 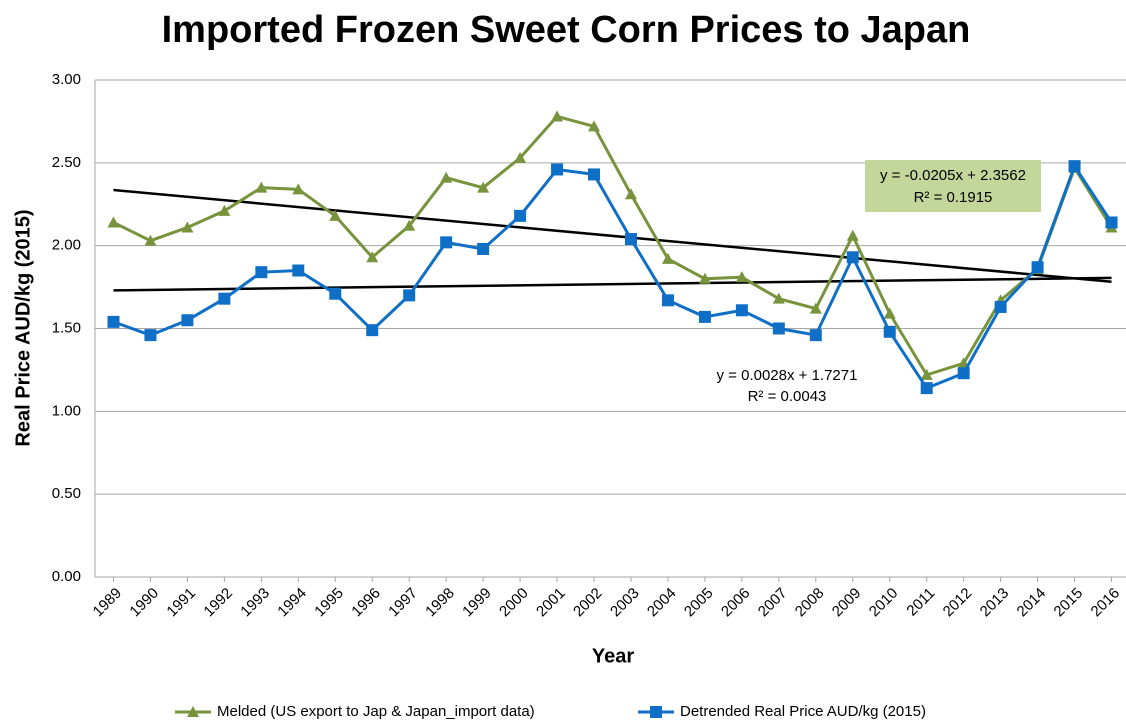 I want to click on y-tick-label: 0.50, so click(x=66, y=493).